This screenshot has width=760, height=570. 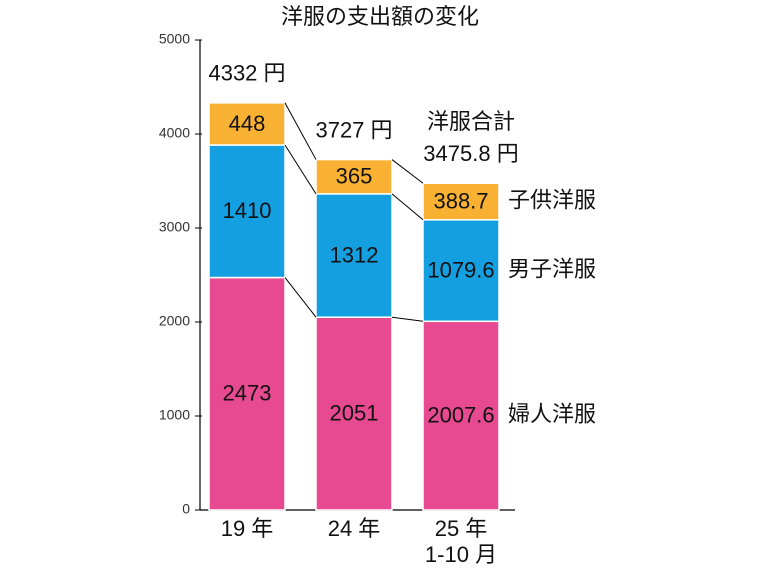 What do you see at coordinates (552, 199) in the screenshot?
I see `legend-label: 子供洋服` at bounding box center [552, 199].